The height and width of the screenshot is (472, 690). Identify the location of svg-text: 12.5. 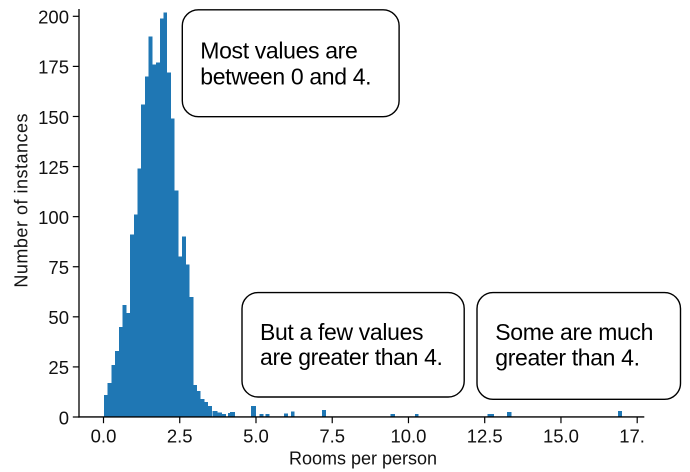
(485, 436).